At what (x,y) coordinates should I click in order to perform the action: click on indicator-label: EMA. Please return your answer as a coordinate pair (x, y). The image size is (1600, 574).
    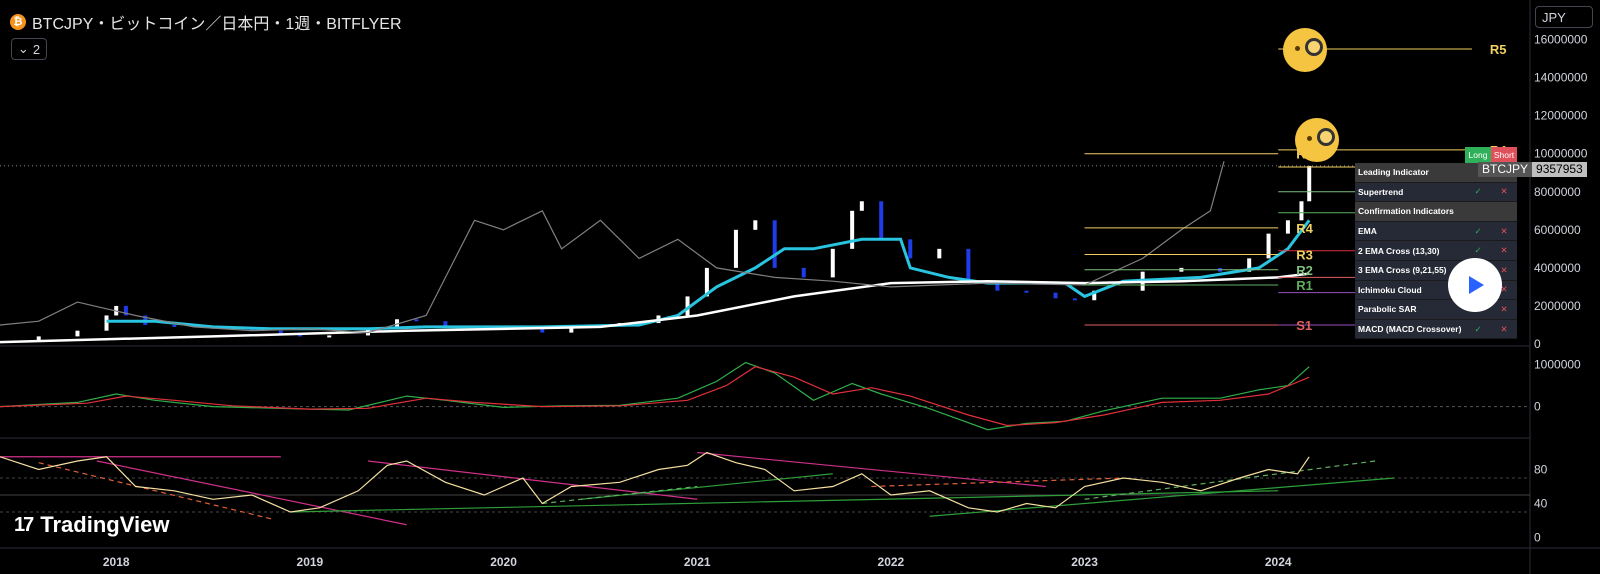
    Looking at the image, I should click on (1367, 231).